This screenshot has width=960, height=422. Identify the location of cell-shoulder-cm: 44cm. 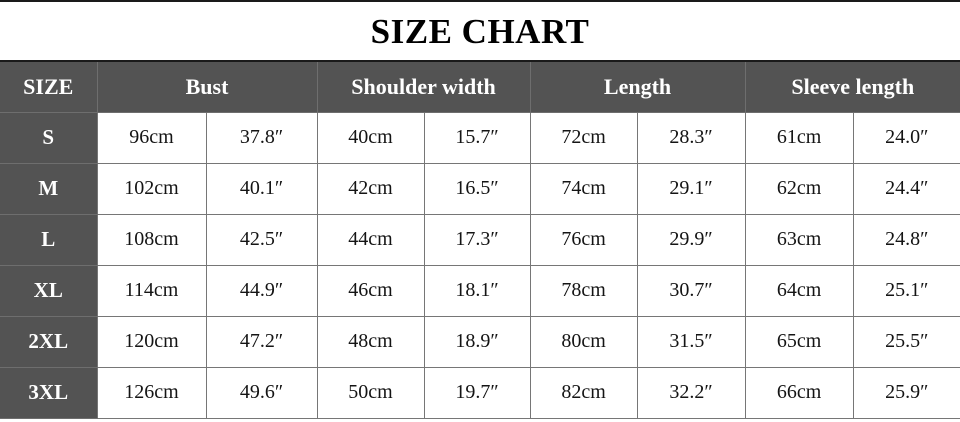
(371, 240).